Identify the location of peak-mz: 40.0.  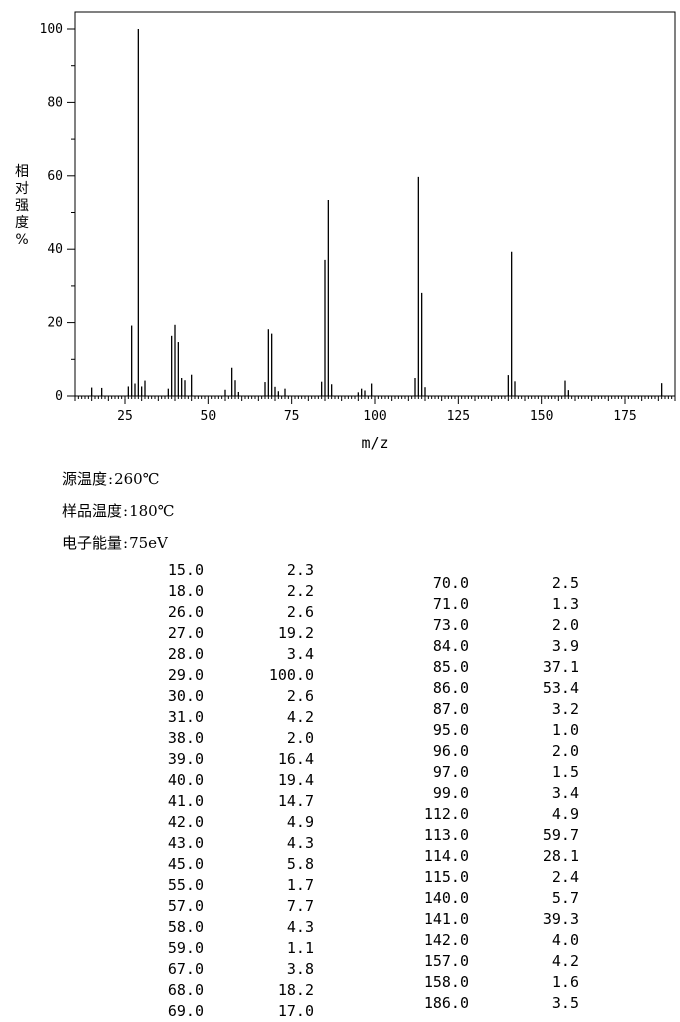
(185, 780).